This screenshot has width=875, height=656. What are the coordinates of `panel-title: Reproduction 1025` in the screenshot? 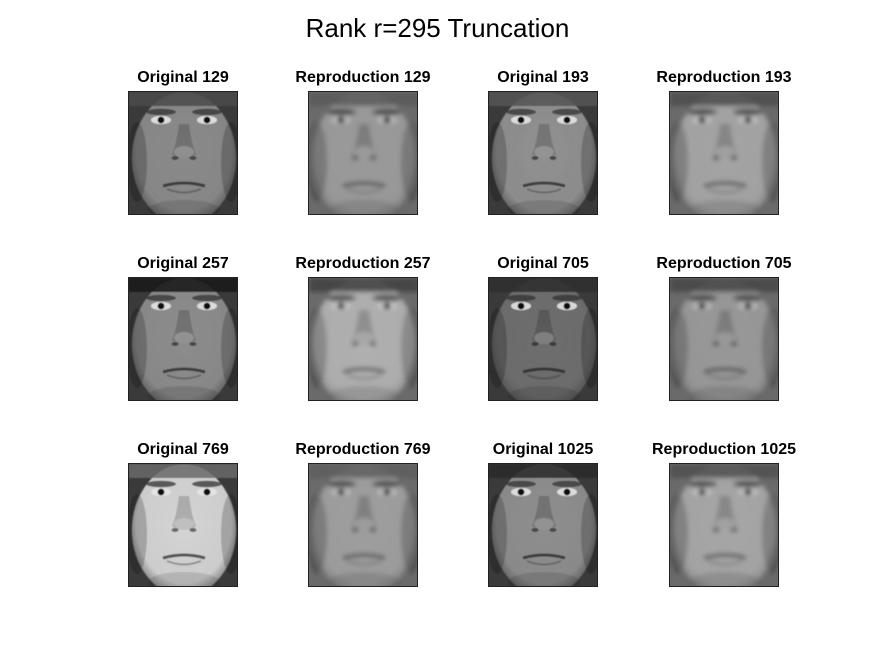 It's located at (724, 449).